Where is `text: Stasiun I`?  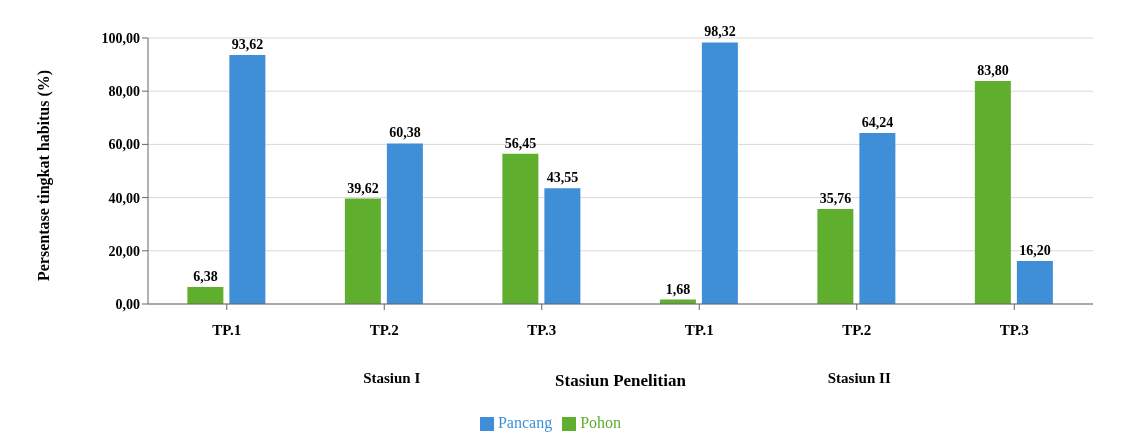
text: Stasiun I is located at coordinates (392, 378).